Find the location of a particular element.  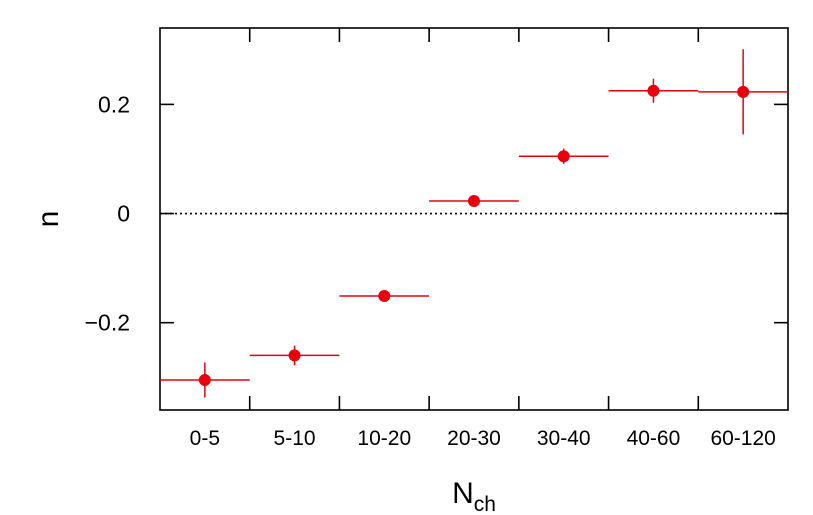

y-tick-label: 0.2 is located at coordinates (114, 104).